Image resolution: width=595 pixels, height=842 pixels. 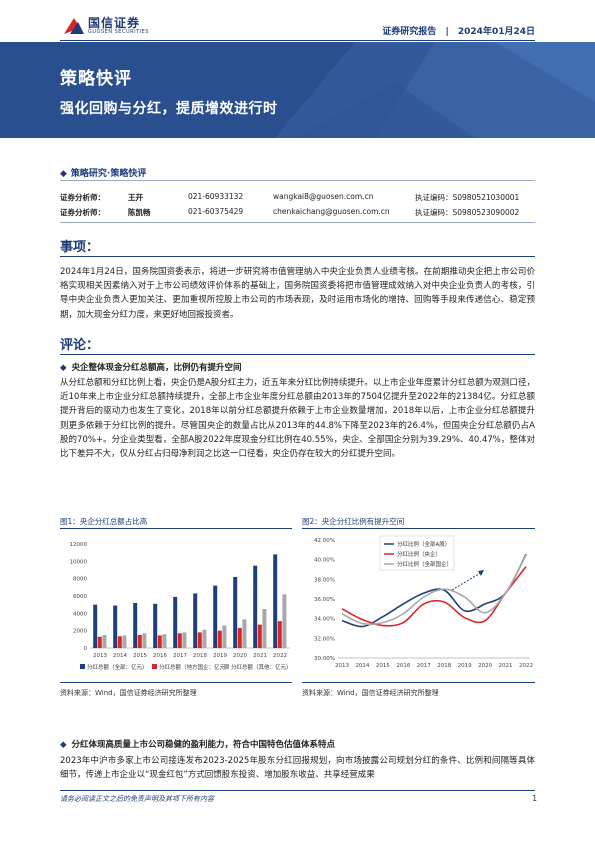 What do you see at coordinates (135, 197) in the screenshot?
I see `analyst-name: 王开` at bounding box center [135, 197].